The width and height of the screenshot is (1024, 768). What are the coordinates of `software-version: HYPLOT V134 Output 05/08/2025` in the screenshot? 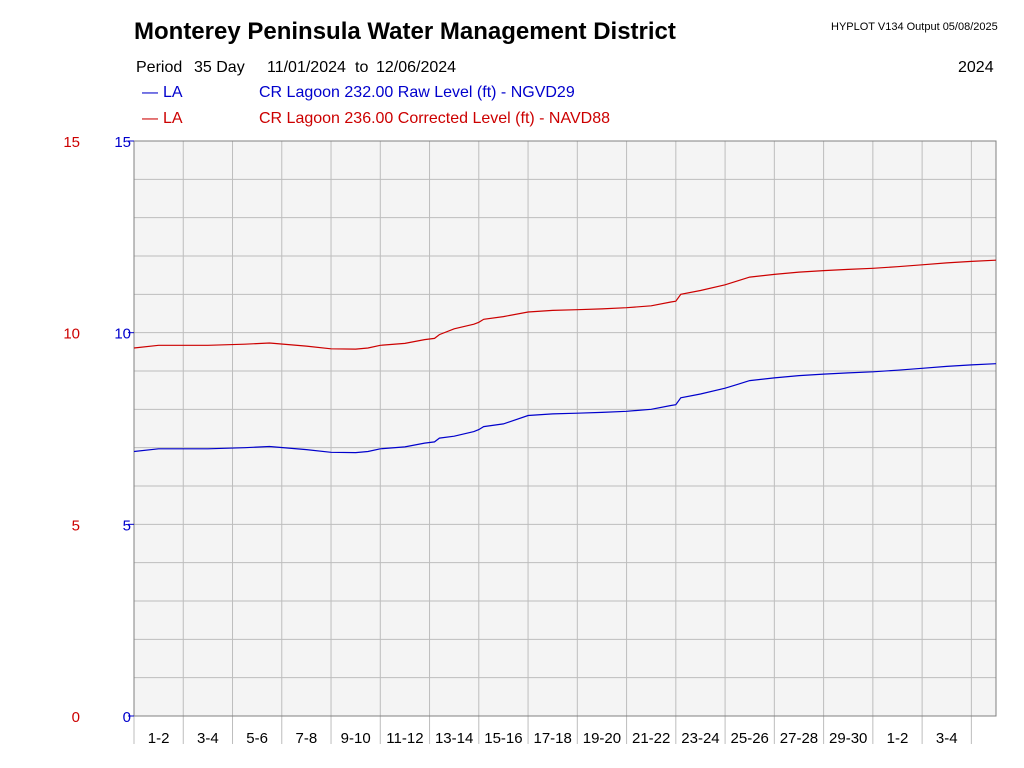 It's located at (914, 27).